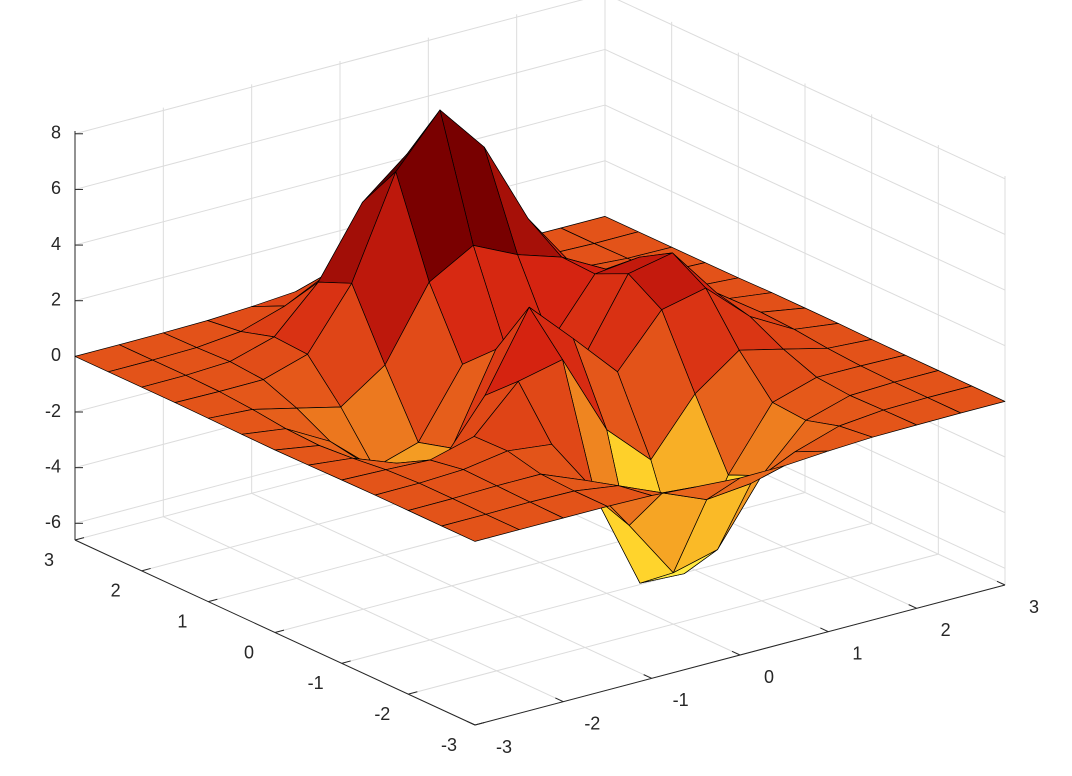 The width and height of the screenshot is (1072, 776). I want to click on z-tick-label: 2, so click(56, 299).